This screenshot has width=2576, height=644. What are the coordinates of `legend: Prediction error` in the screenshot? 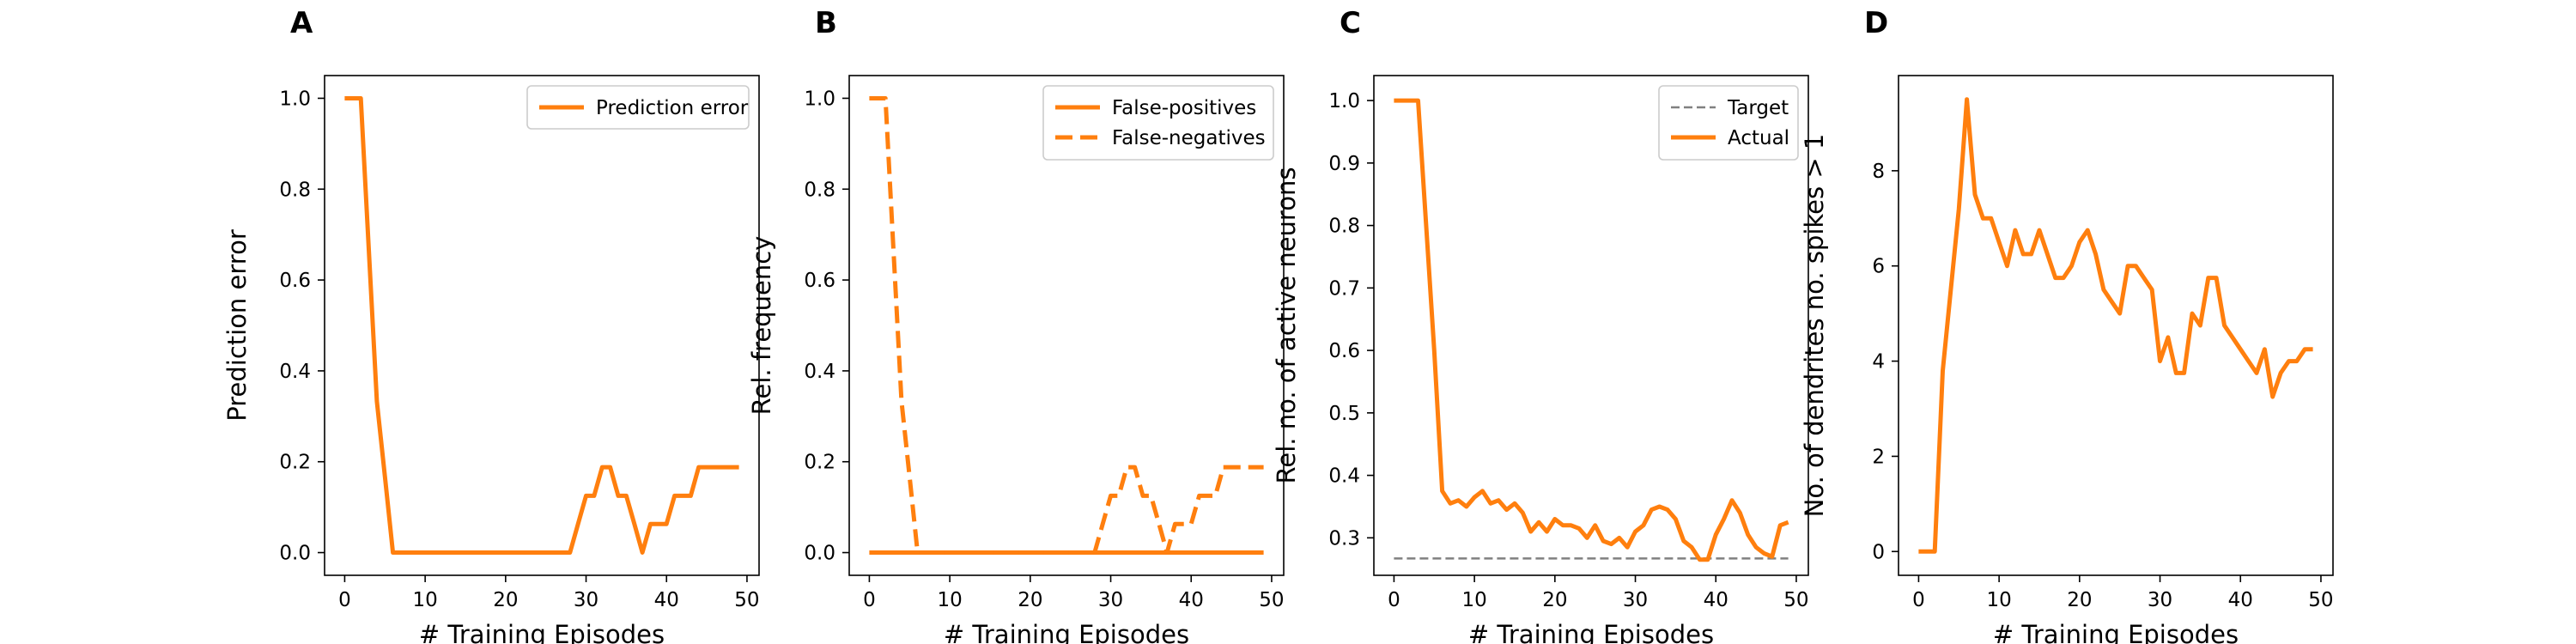 It's located at (638, 107).